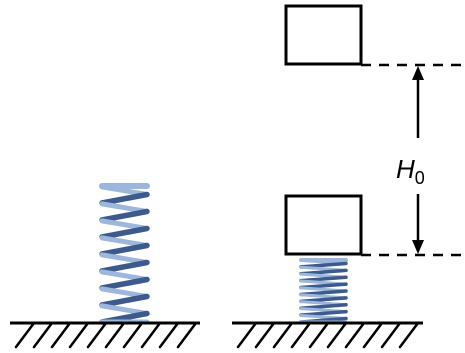 This screenshot has height=353, width=465. I want to click on compressed-spring, so click(323, 291).